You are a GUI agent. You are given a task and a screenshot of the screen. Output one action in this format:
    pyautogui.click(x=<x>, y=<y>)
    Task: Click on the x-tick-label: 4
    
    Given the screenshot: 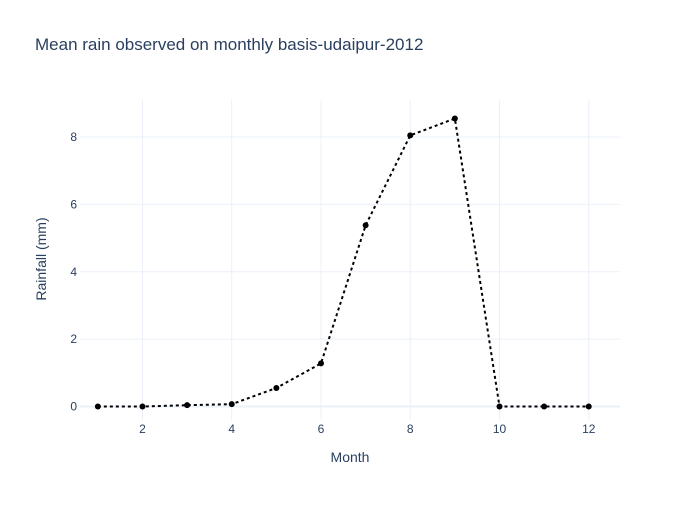 What is the action you would take?
    pyautogui.click(x=231, y=429)
    